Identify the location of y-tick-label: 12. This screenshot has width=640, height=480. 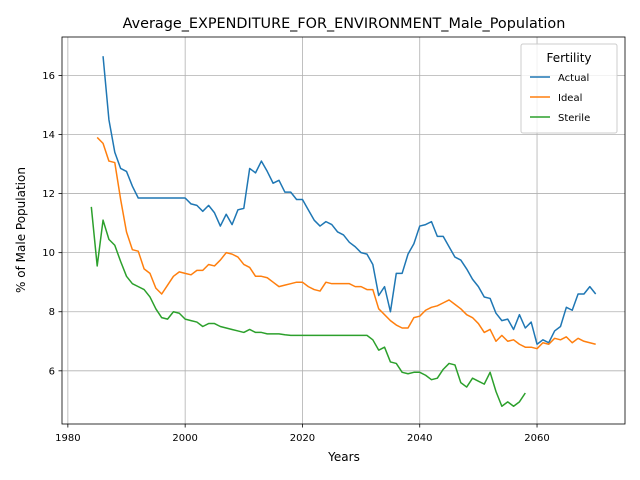
(48, 194).